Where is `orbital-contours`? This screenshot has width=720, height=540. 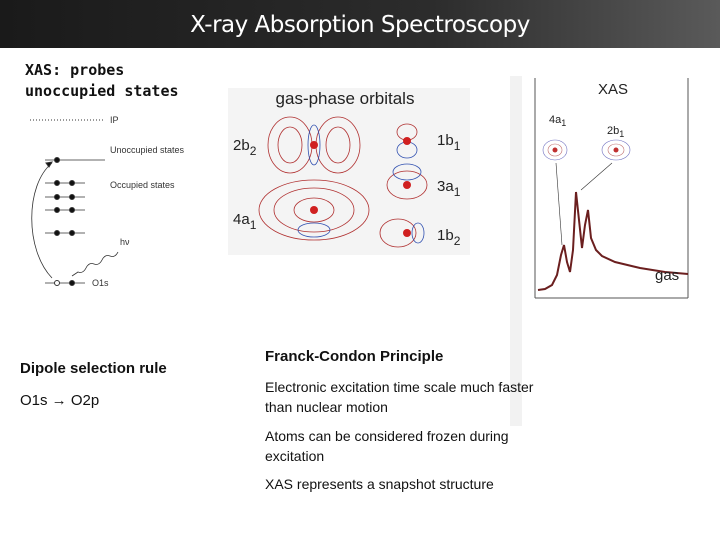 orbital-contours is located at coordinates (343, 182).